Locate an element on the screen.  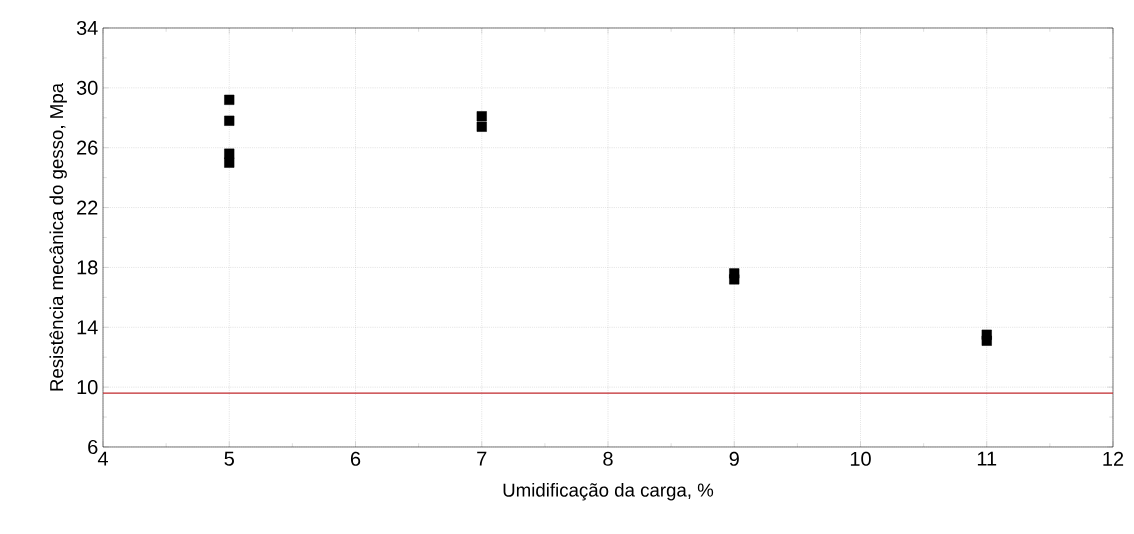
x-tick-label: 6 is located at coordinates (355, 458).